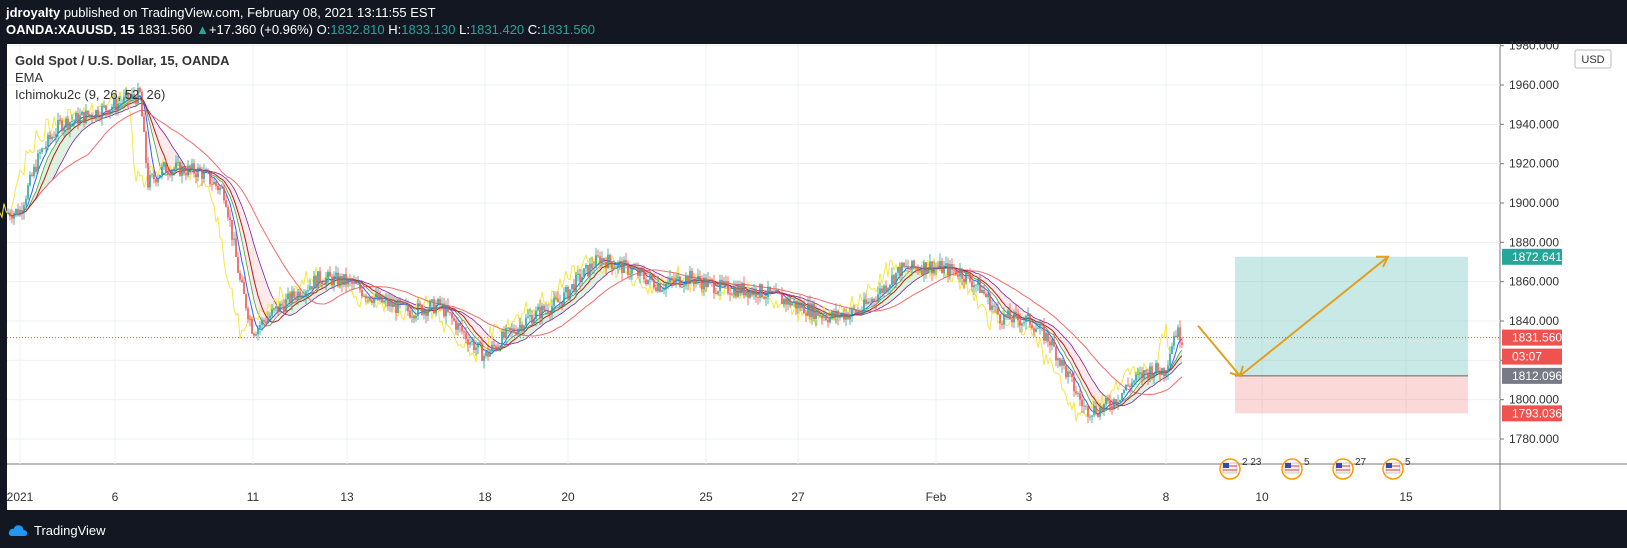  What do you see at coordinates (33, 12) in the screenshot?
I see `author-name: jdroyalty` at bounding box center [33, 12].